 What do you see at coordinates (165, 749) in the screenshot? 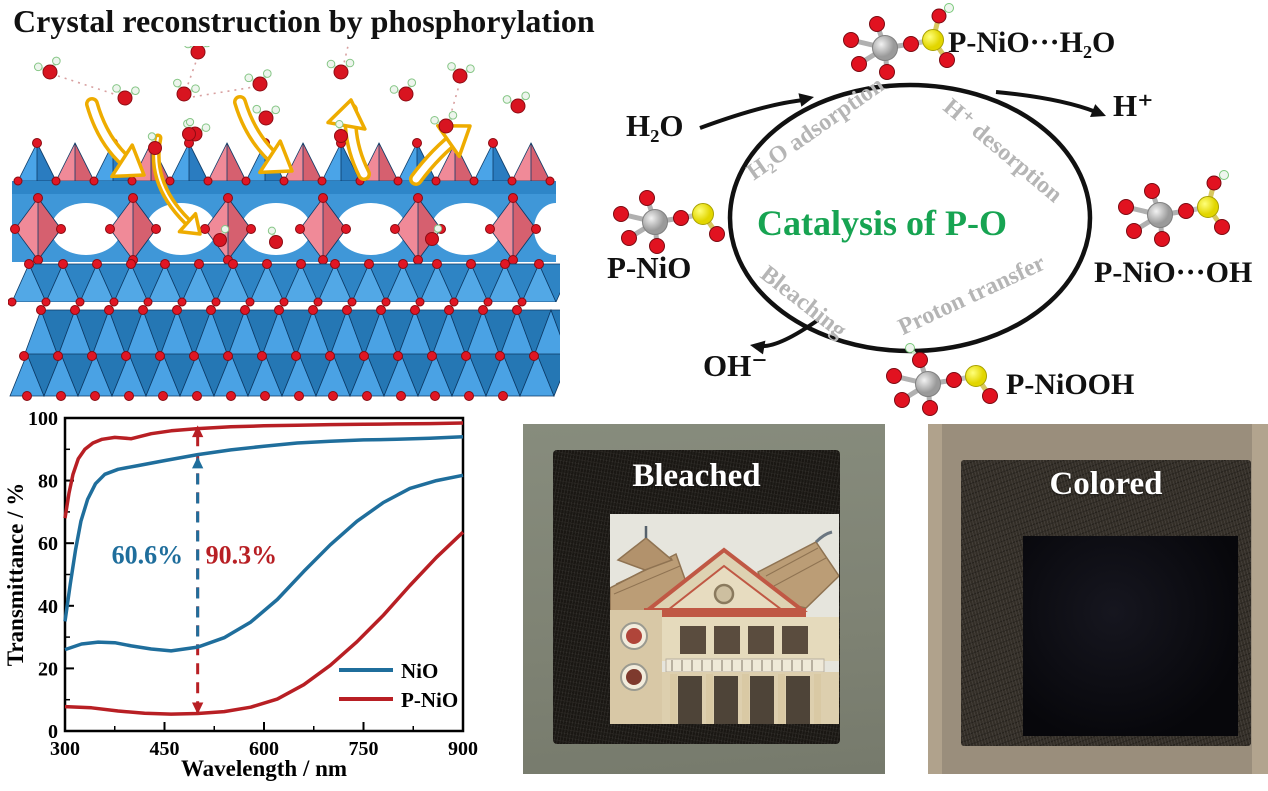
I see `svg-text: 450` at bounding box center [165, 749].